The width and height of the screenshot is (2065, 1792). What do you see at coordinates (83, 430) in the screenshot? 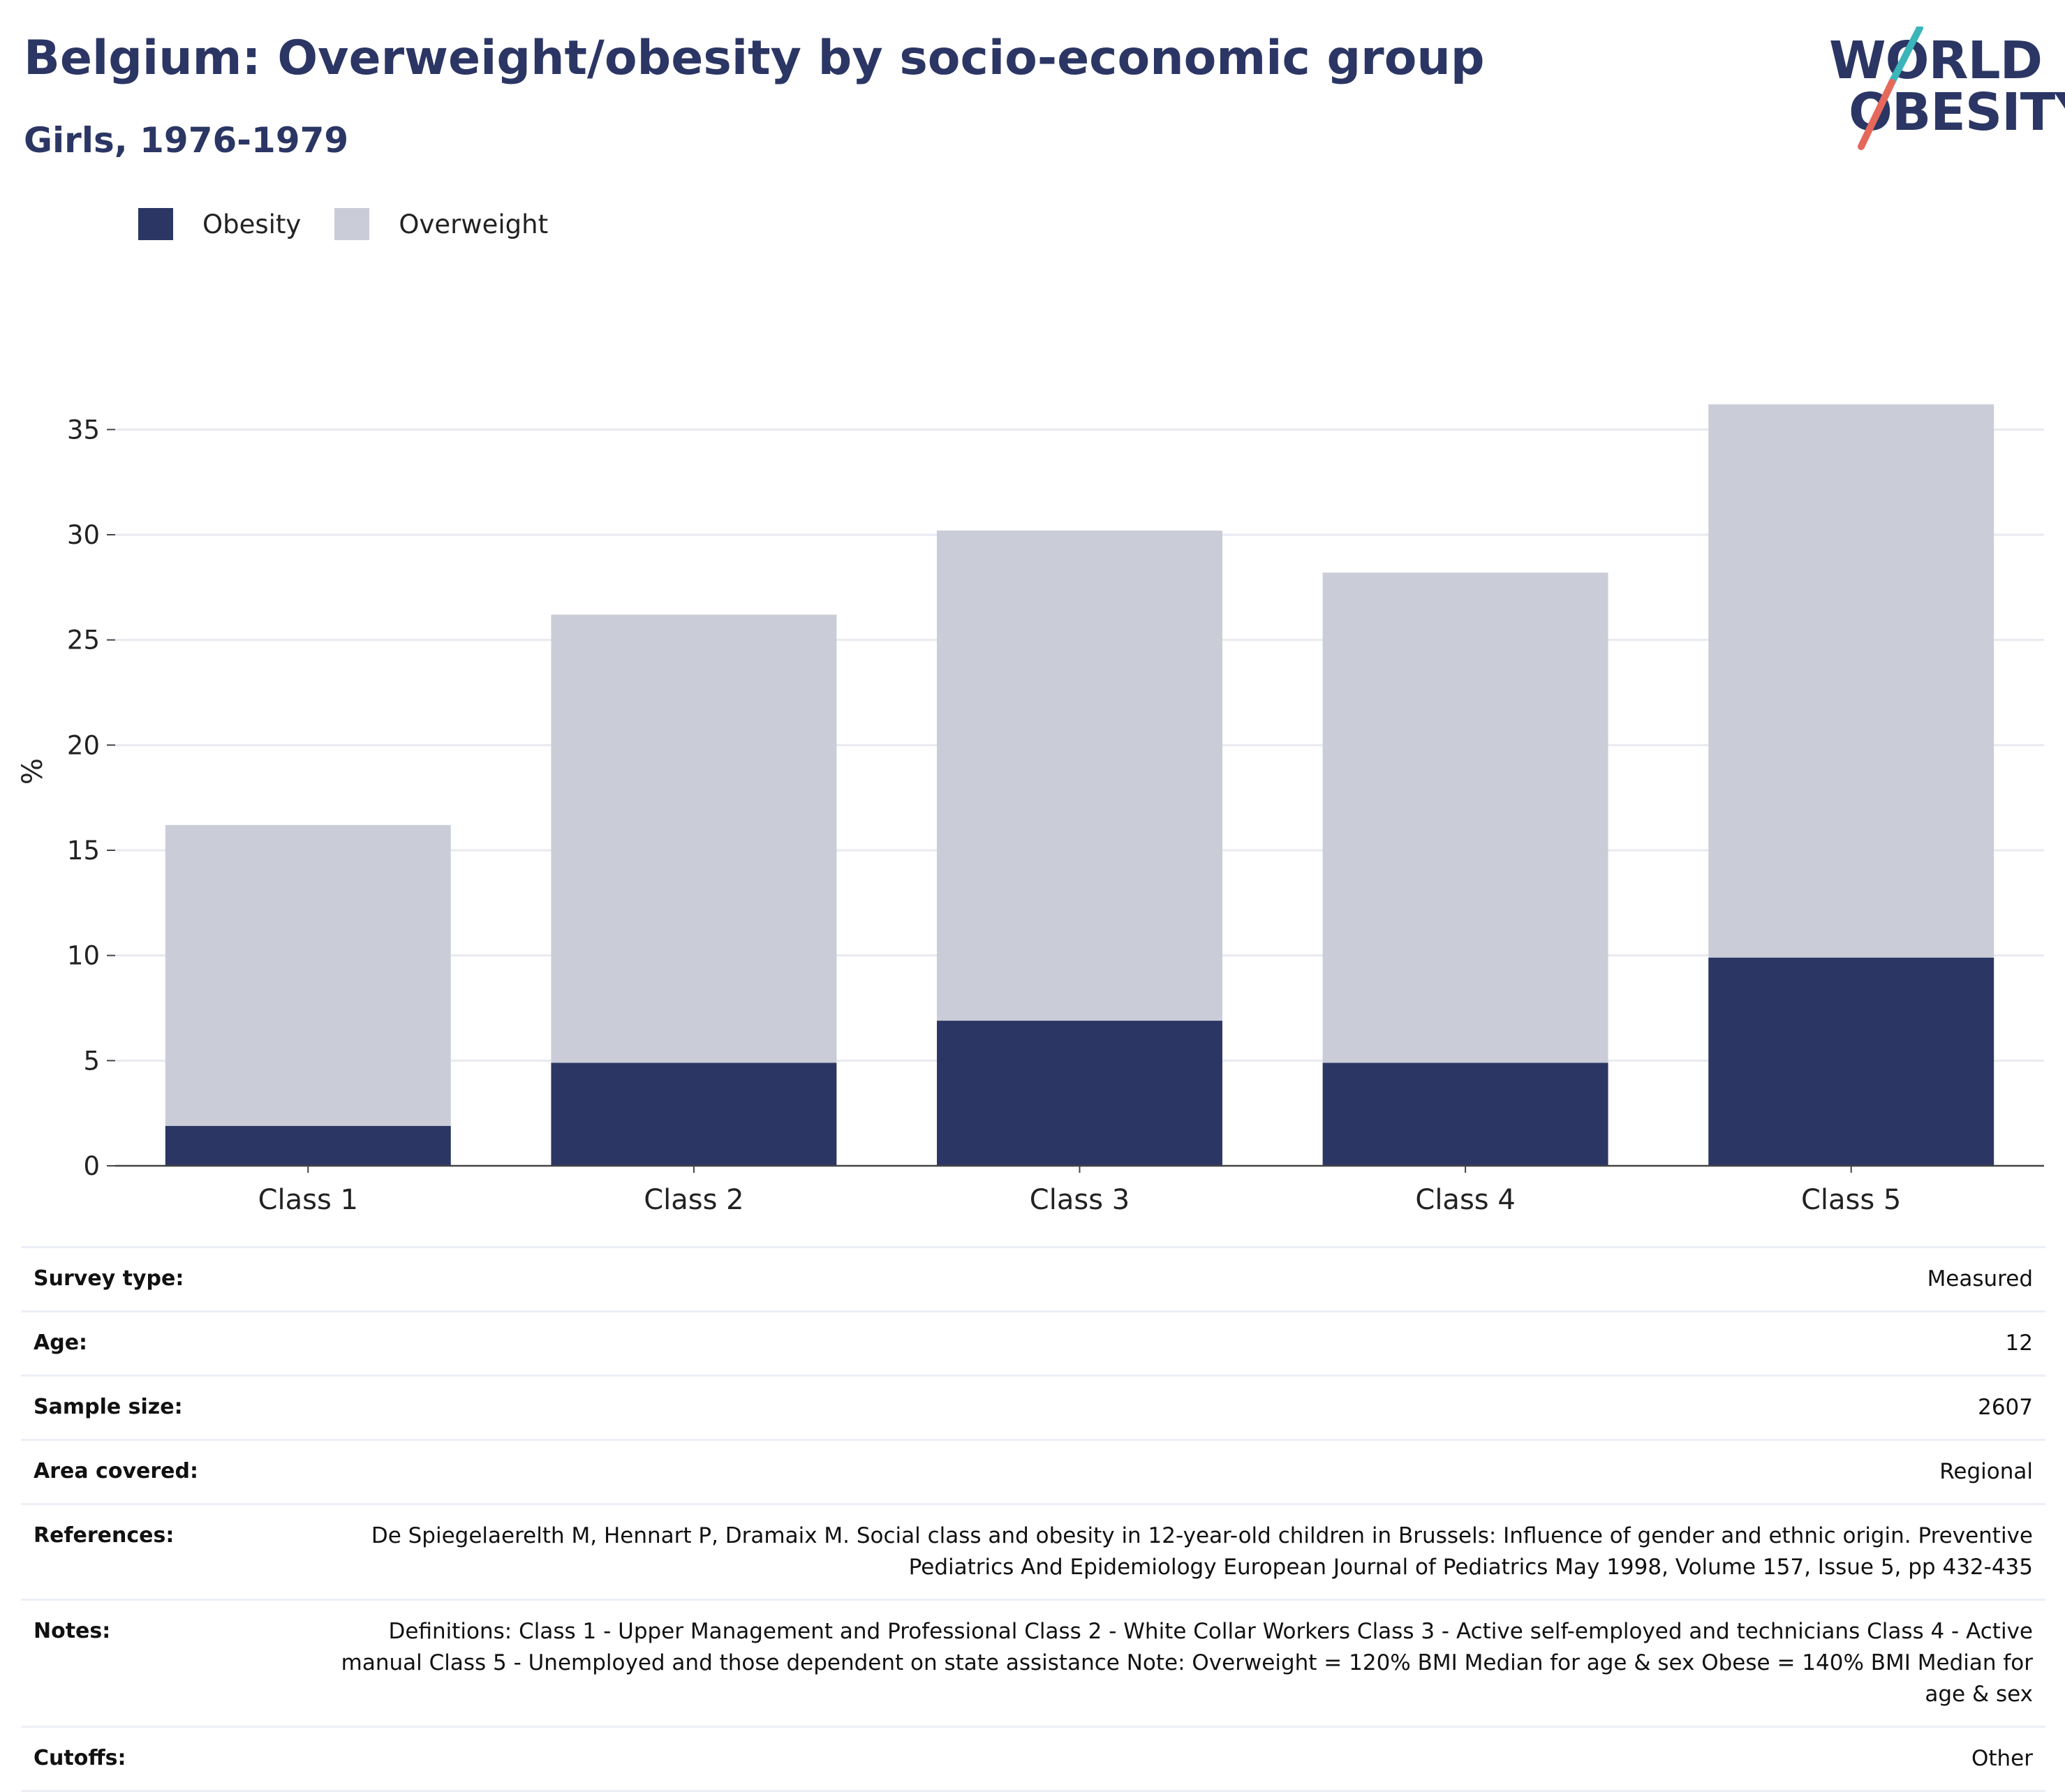
I see `y-tick-label: 35` at bounding box center [83, 430].